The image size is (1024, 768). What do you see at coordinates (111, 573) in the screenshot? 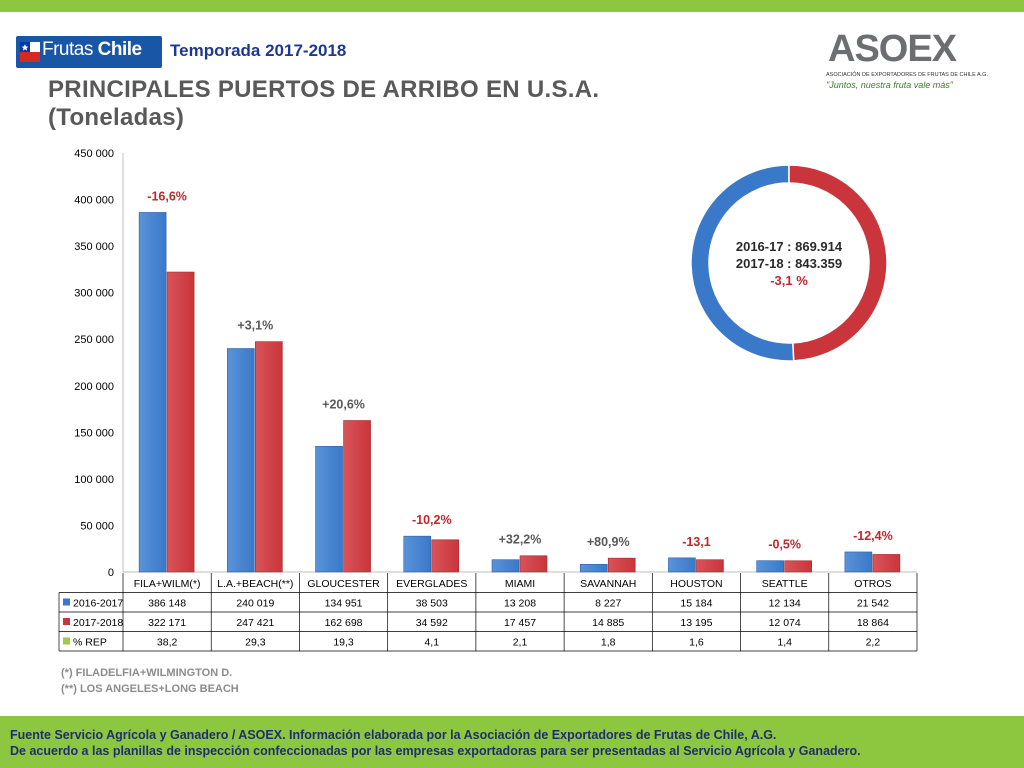
I see `y-tick-label: 0` at bounding box center [111, 573].